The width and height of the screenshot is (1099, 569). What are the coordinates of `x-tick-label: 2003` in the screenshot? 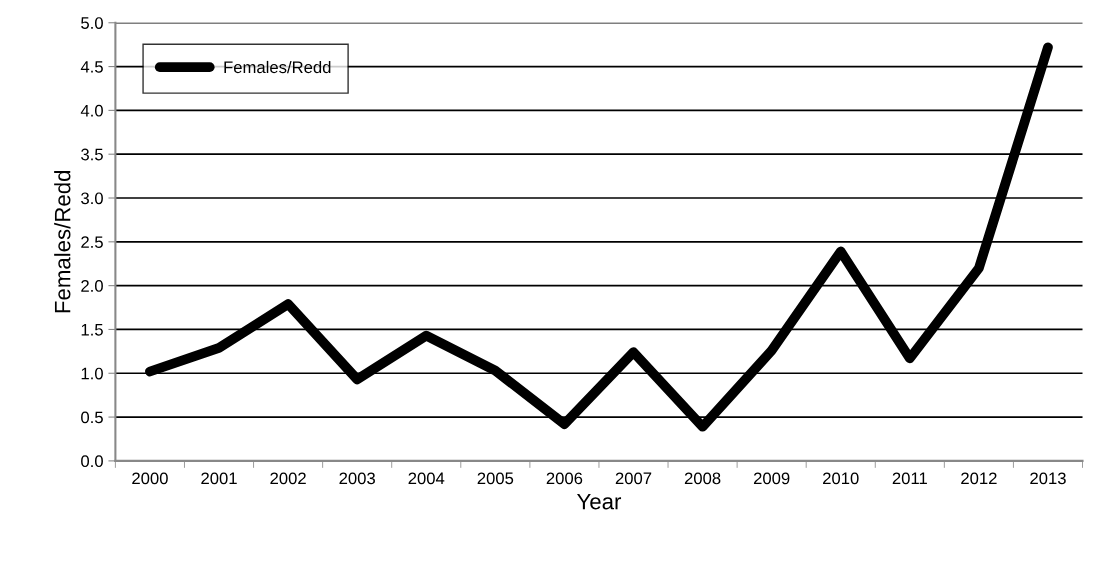 It's located at (357, 478).